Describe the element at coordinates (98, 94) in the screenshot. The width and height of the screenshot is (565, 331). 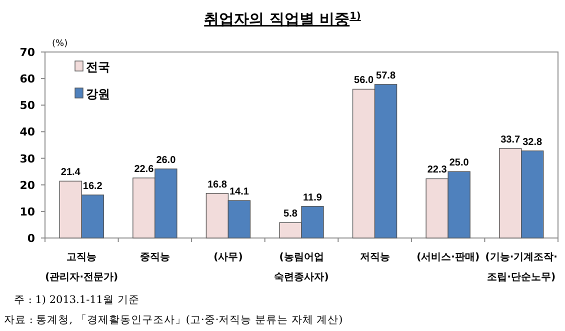
I see `legend-label: 강원` at that location.